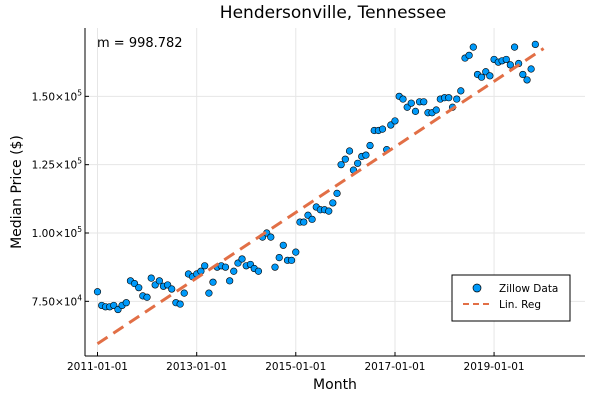 The width and height of the screenshot is (600, 400). Describe the element at coordinates (140, 43) in the screenshot. I see `slope-annotation: m = 998.782` at that location.